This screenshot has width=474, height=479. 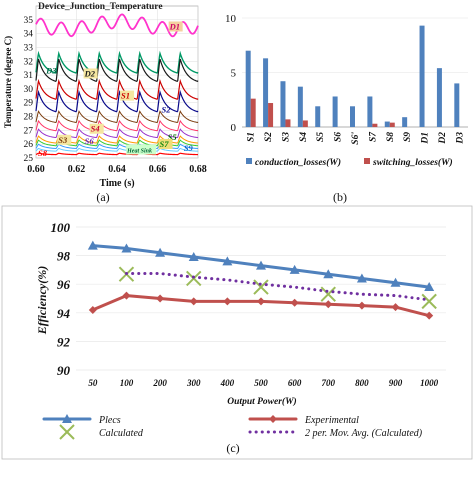 What do you see at coordinates (165, 144) in the screenshot?
I see `panel-a-label-s7: S7` at bounding box center [165, 144].